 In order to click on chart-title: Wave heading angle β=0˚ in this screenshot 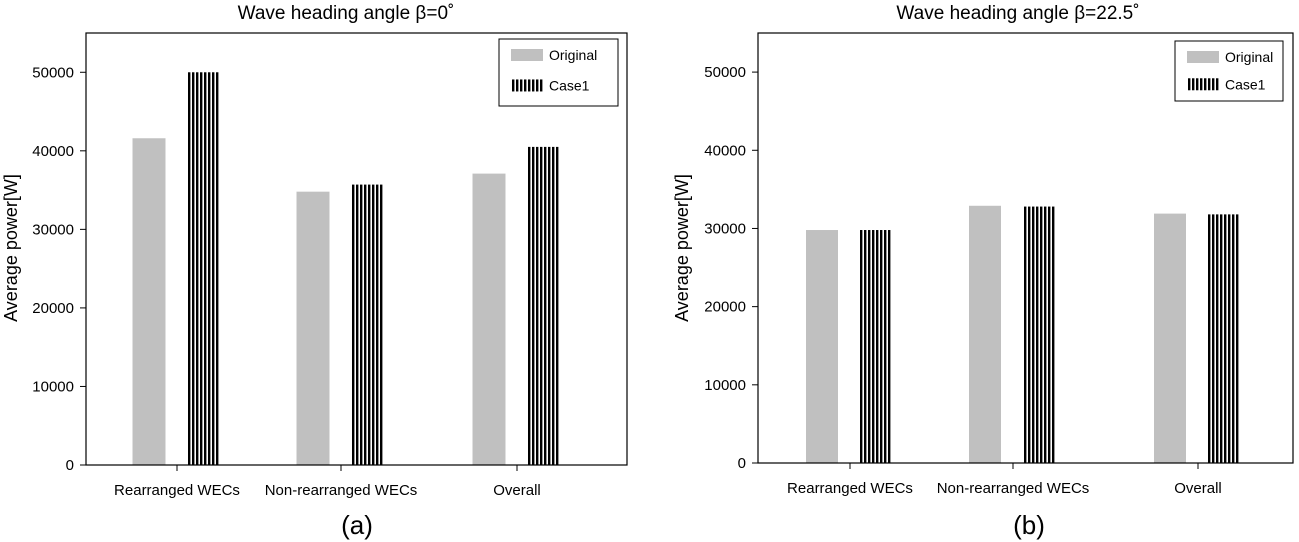, I will do `click(346, 13)`.